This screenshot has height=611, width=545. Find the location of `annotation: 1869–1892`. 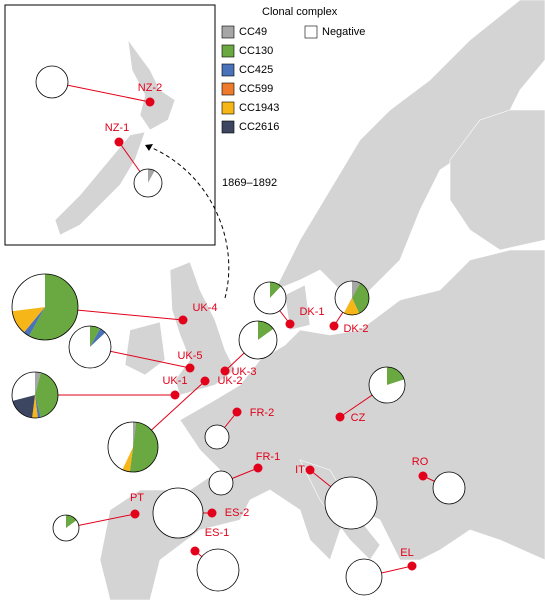

annotation: 1869–1892 is located at coordinates (249, 183).